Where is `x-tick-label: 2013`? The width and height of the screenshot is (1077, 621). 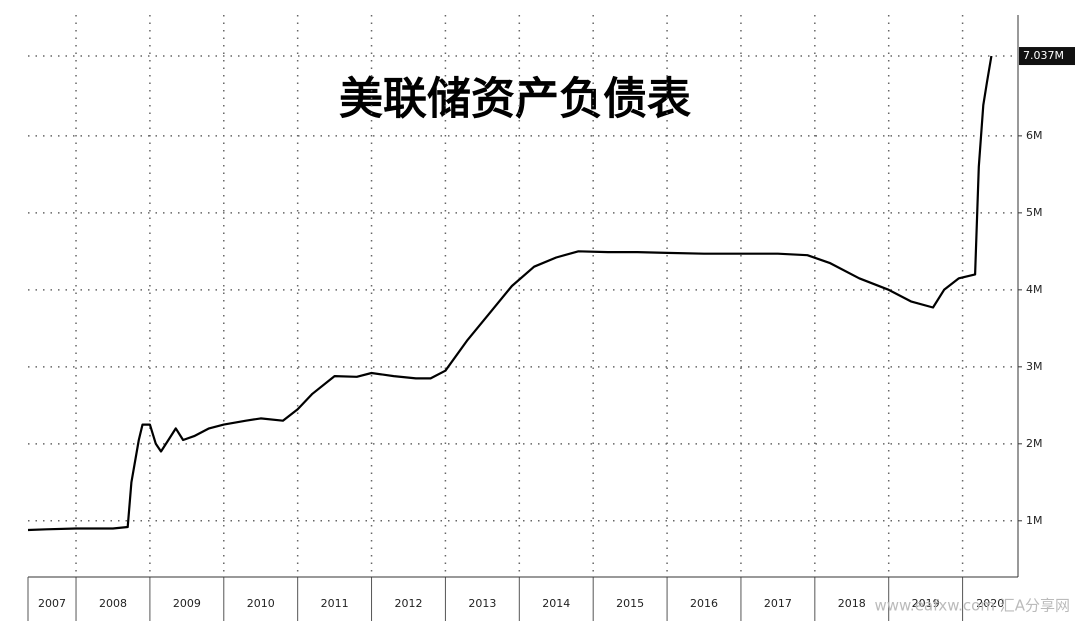 x-tick-label: 2013 is located at coordinates (482, 603).